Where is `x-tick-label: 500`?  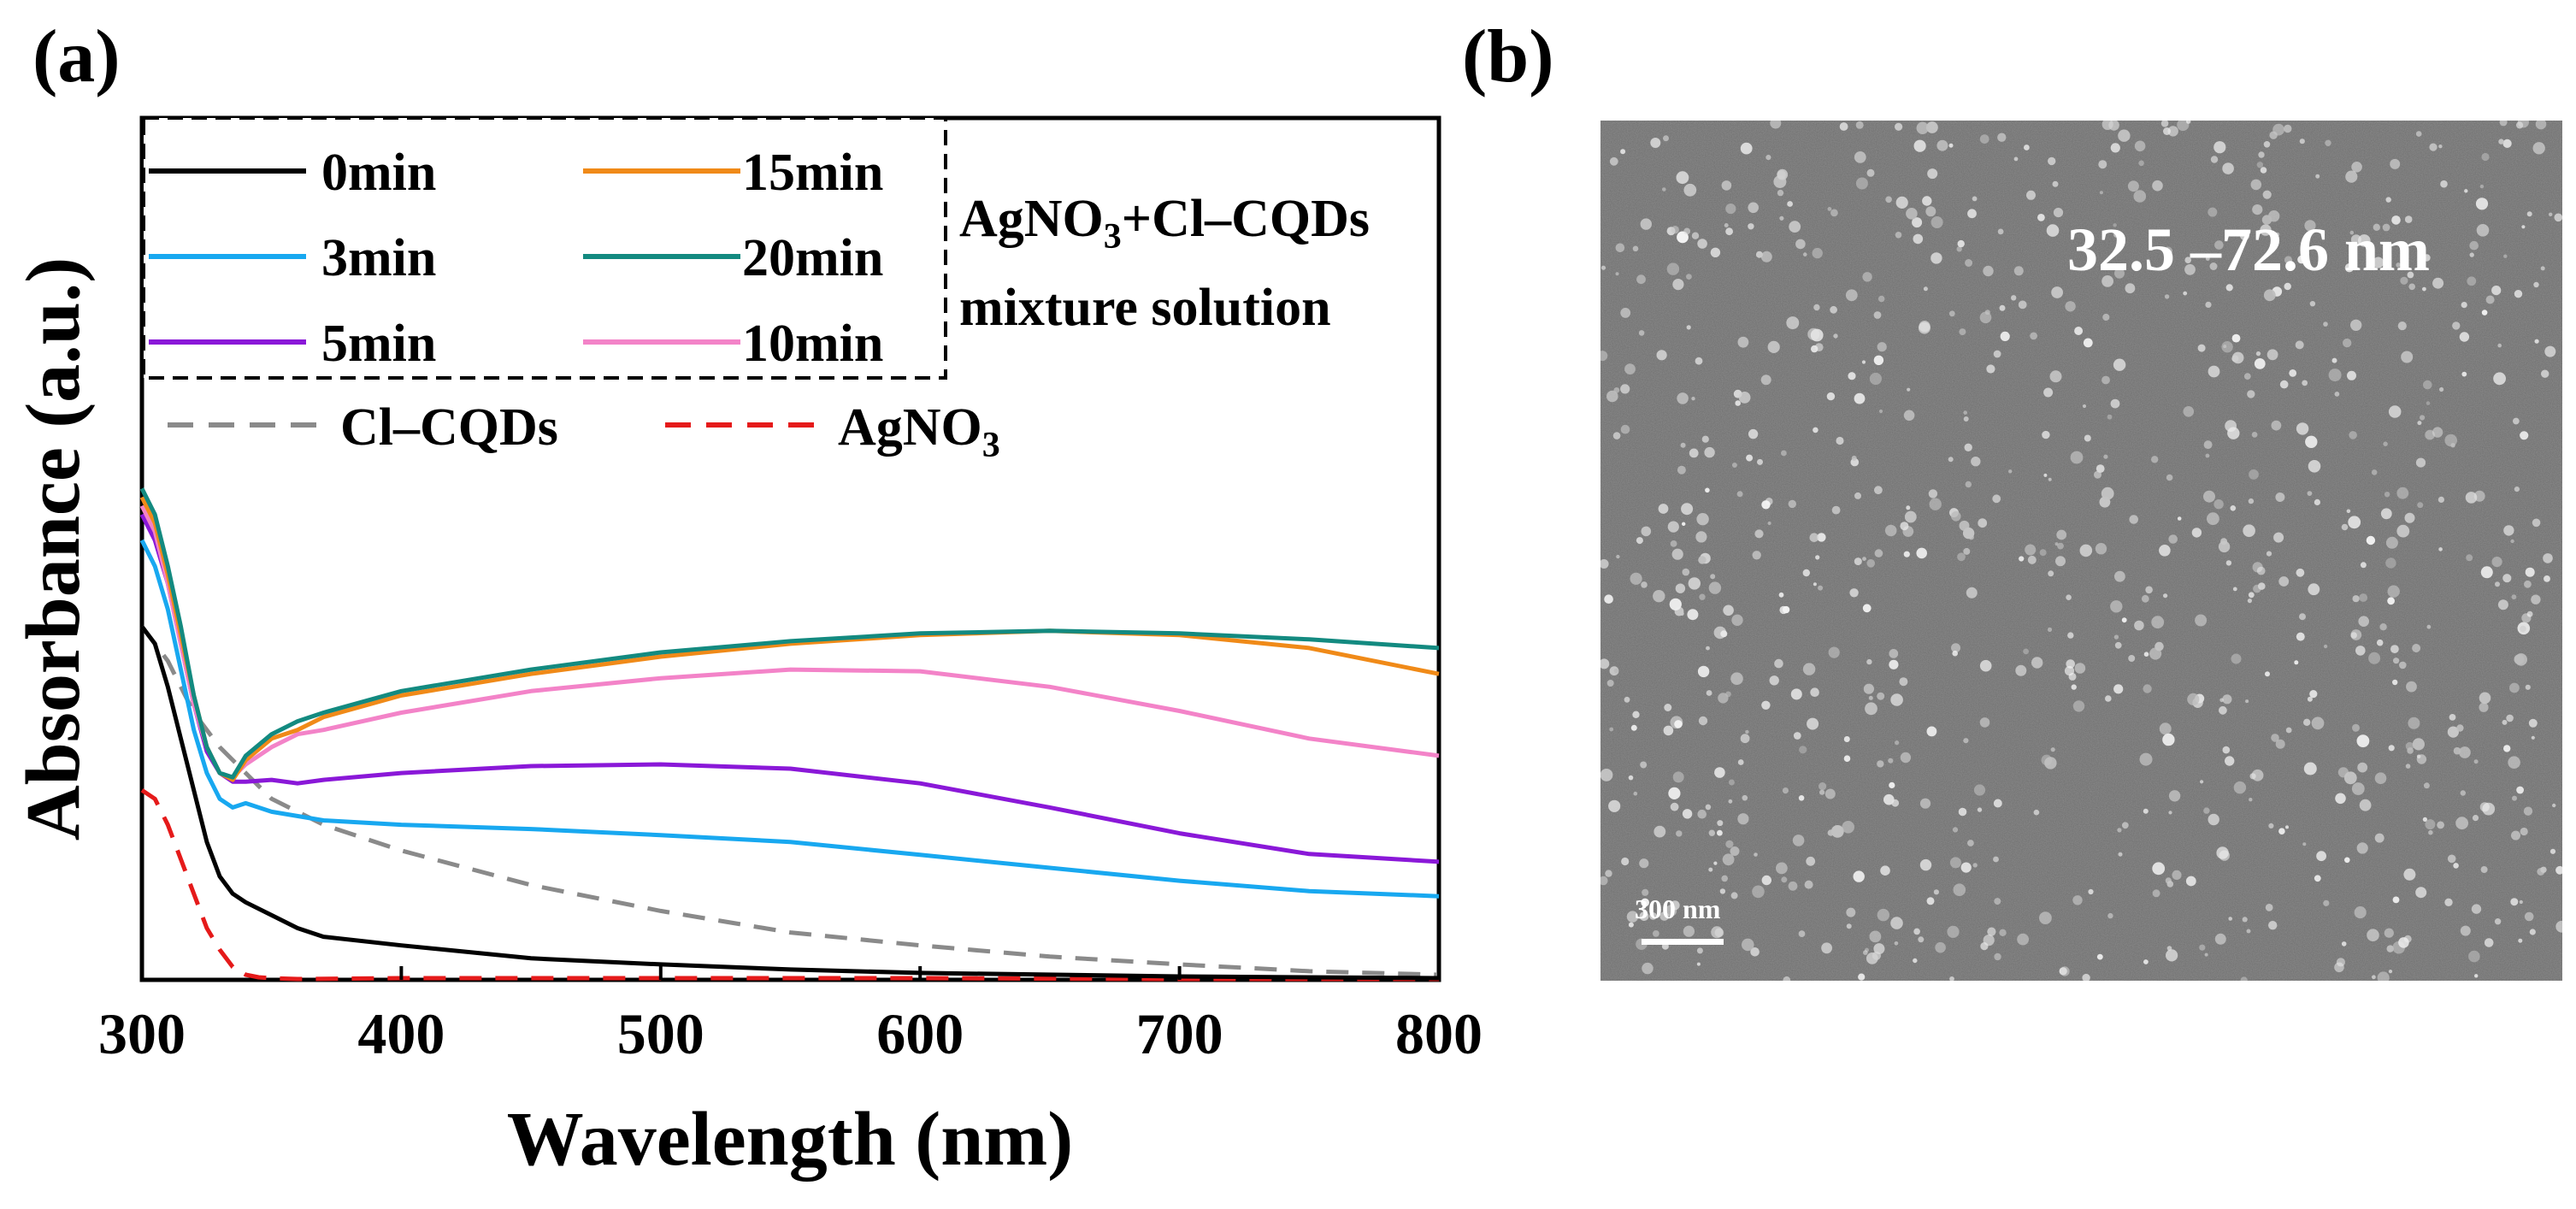
x-tick-label: 500 is located at coordinates (660, 1033).